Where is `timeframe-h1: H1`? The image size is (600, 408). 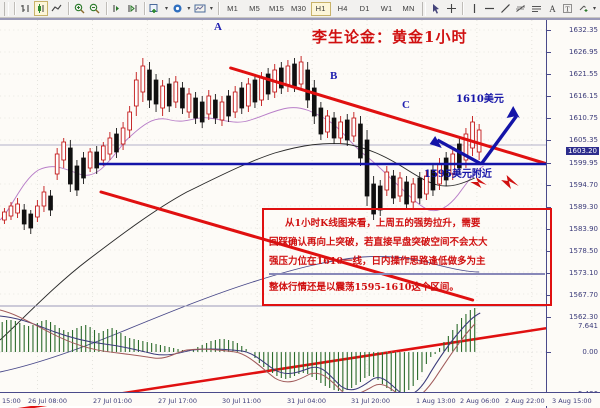
timeframe-h1: H1 is located at coordinates (320, 8).